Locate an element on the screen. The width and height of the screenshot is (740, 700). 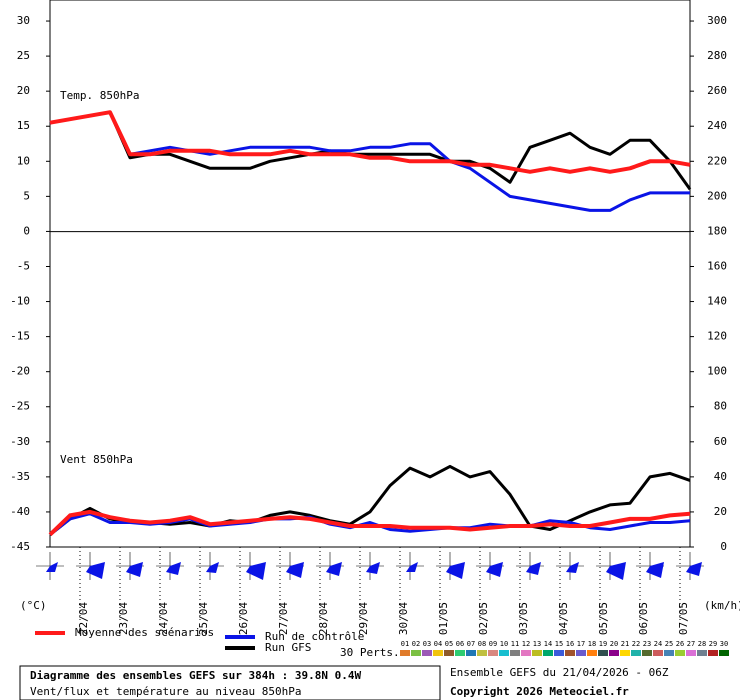
y2-tick-label: 260 is located at coordinates (717, 90).